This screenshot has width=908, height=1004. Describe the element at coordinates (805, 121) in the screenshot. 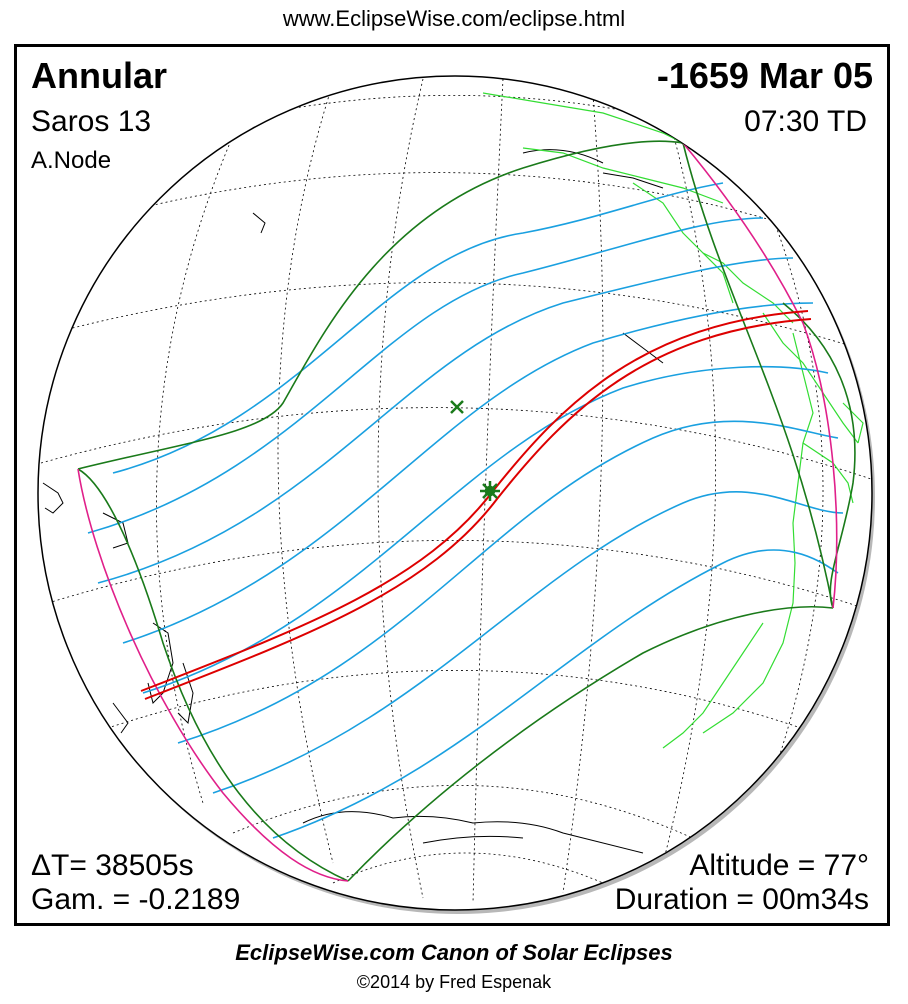

I see `eclipse-time: 07:30 TD` at that location.